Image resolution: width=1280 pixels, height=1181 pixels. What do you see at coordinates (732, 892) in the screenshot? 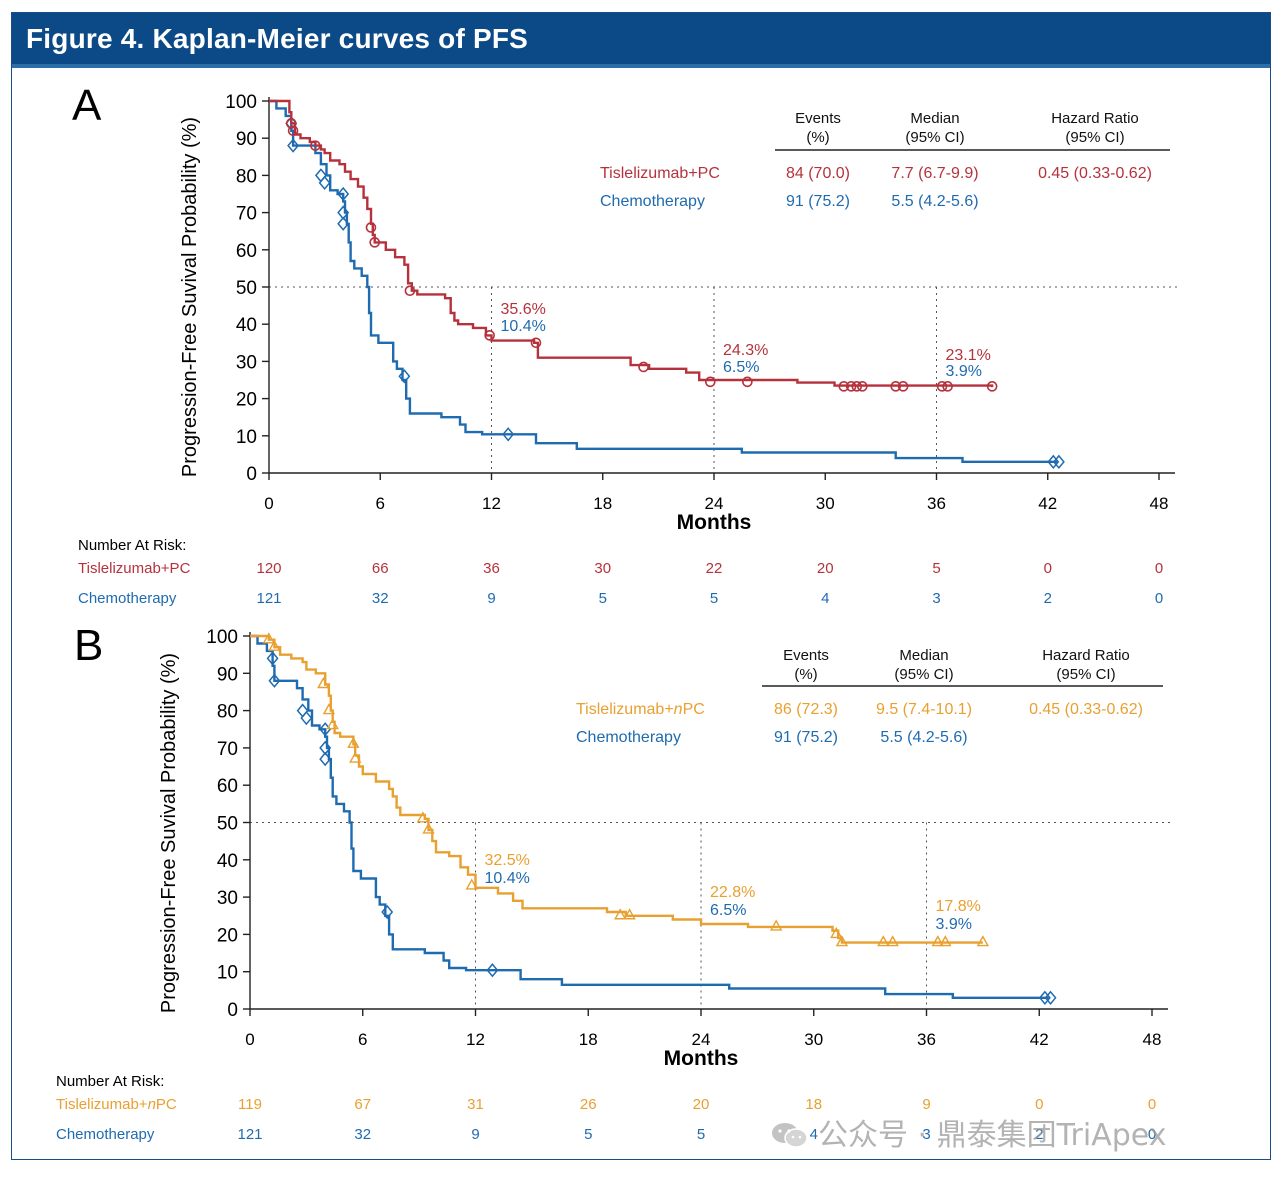
I see `landmark-label-experimental: 22.8%` at bounding box center [732, 892].